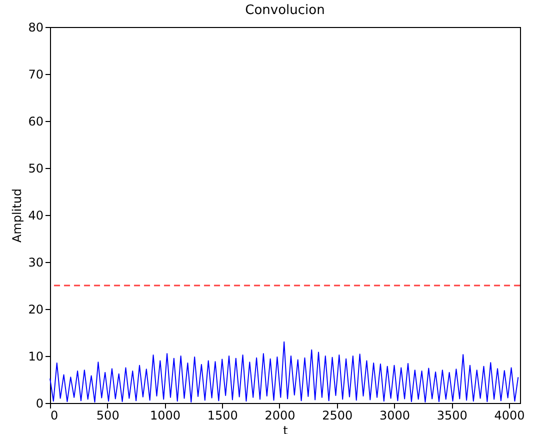  What do you see at coordinates (17, 215) in the screenshot?
I see `y-axis-title: Amplitud` at bounding box center [17, 215].